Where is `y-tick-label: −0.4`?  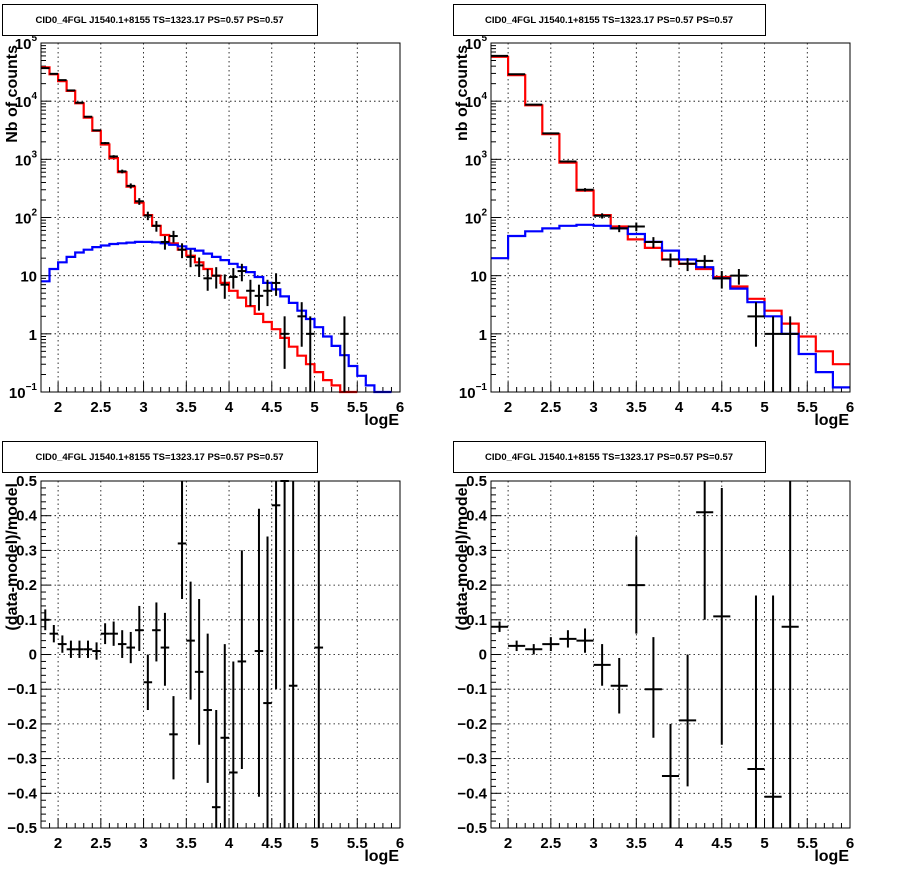 y-tick-label: −0.4 is located at coordinates (22, 793).